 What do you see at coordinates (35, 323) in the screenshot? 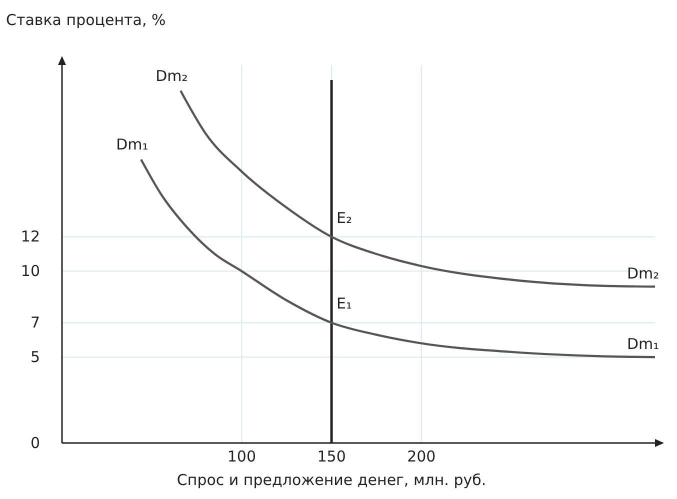
I see `y-tick-label: 7` at bounding box center [35, 323].